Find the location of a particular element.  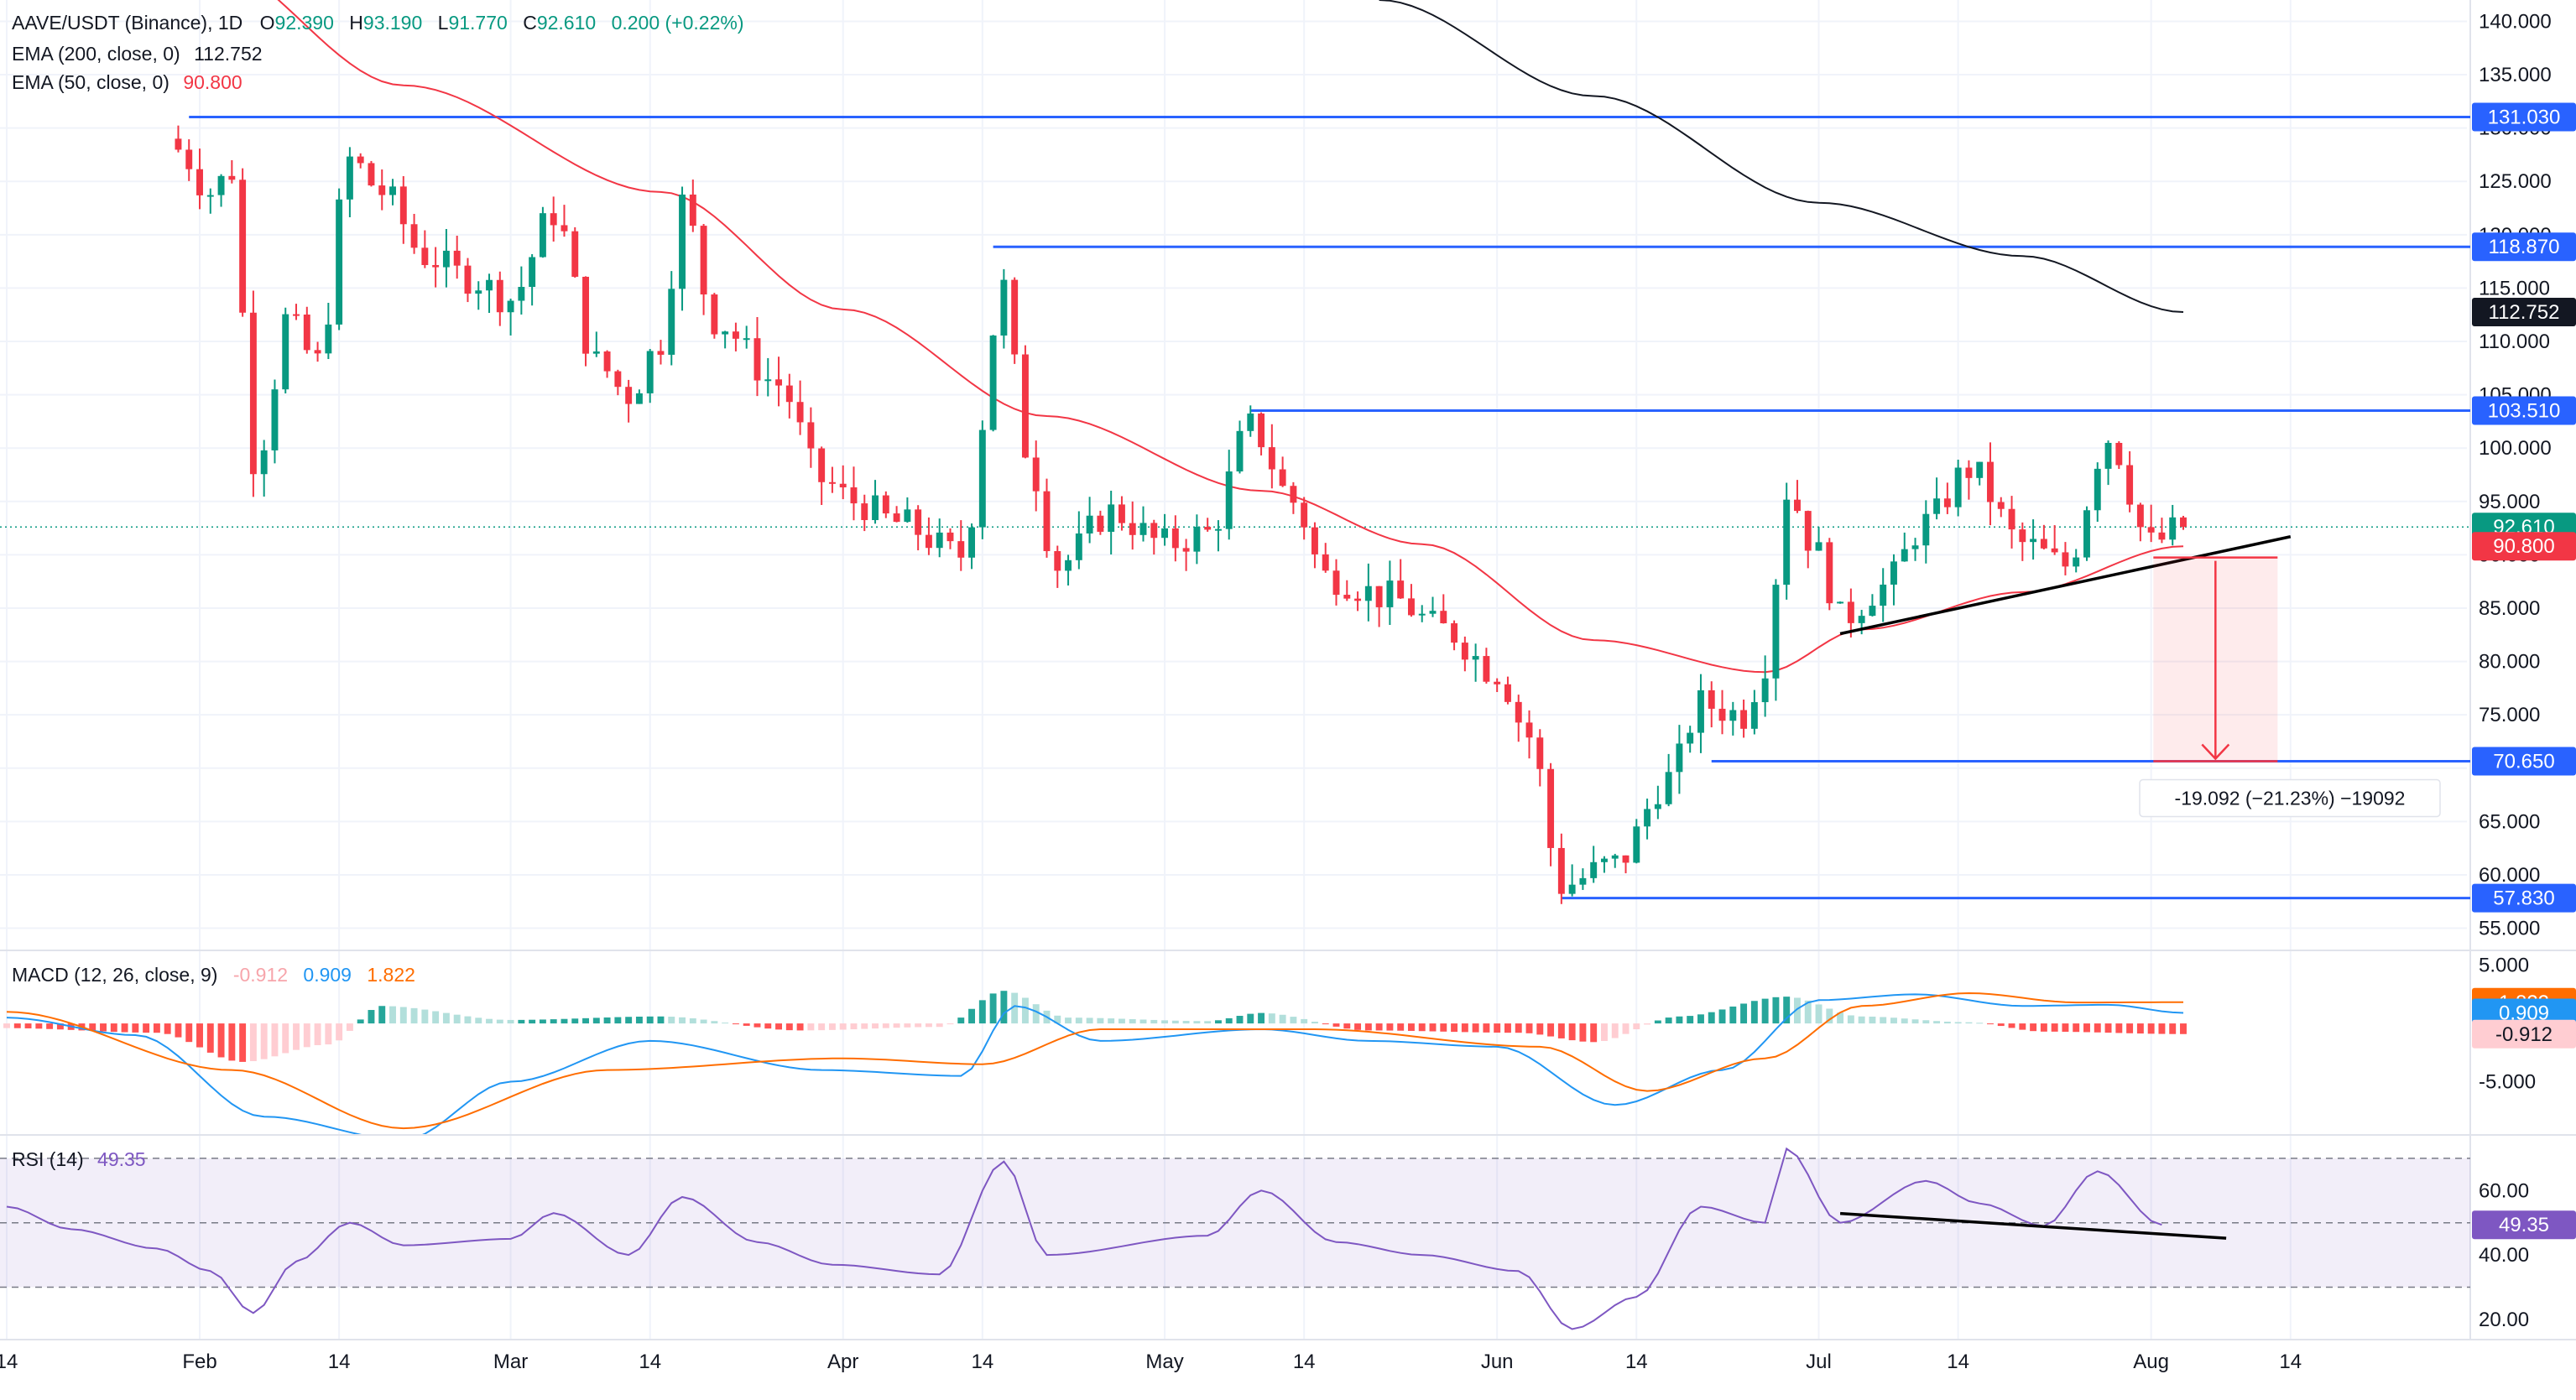

ema200-legend: EMA (200, close, 0) 112.752 is located at coordinates (137, 54).